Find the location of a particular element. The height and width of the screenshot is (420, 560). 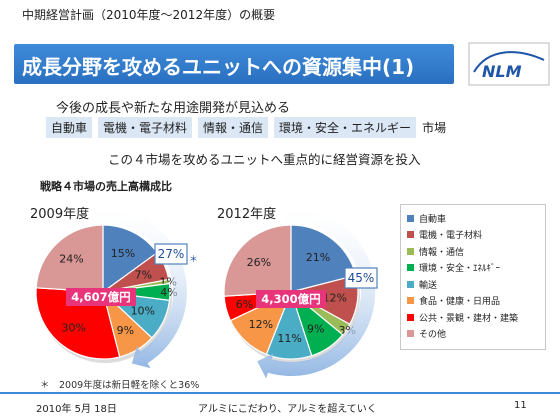

chart-title: 戦略４市場の売上高構成比 is located at coordinates (106, 186).